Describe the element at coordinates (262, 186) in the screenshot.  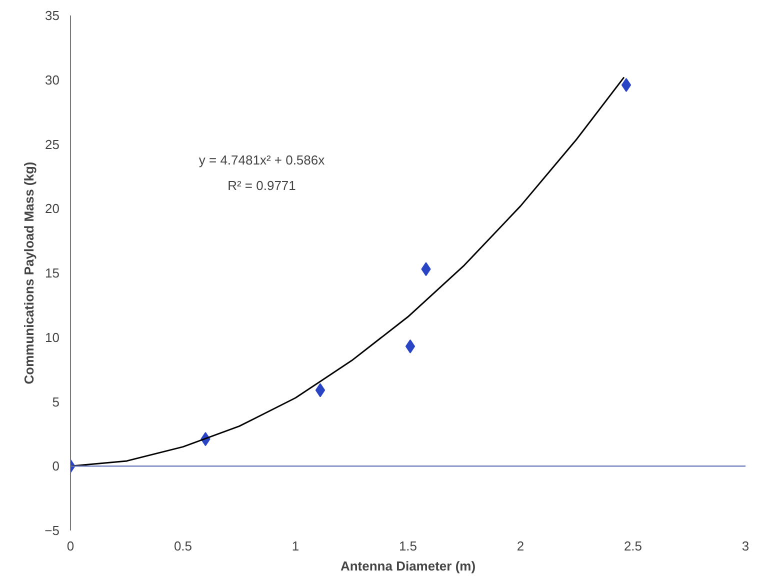
I see `annotation: R² = 0.9771` at that location.